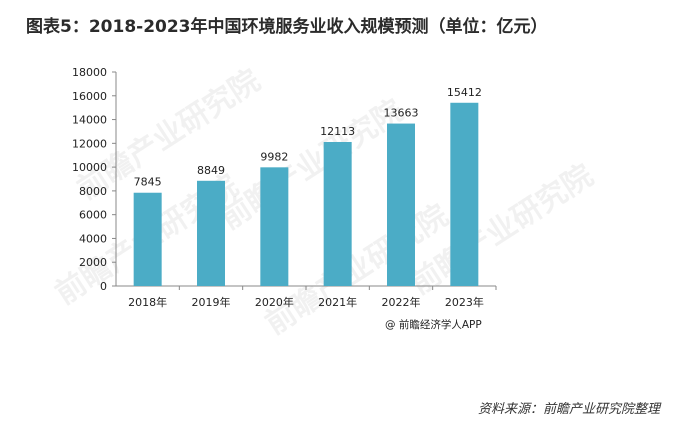 The height and width of the screenshot is (430, 680). Describe the element at coordinates (211, 170) in the screenshot. I see `data-label: 8849` at that location.